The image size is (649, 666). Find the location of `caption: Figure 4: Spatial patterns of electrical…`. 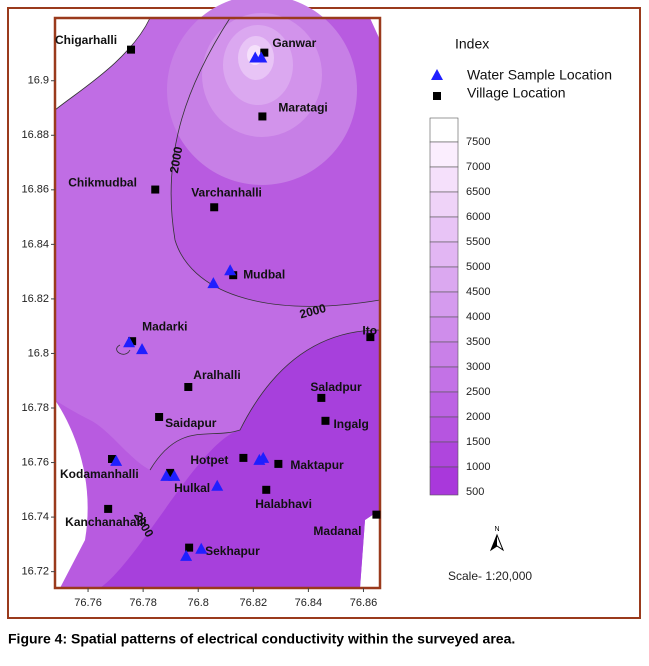

caption: Figure 4: Spatial patterns of electrical… is located at coordinates (261, 639).